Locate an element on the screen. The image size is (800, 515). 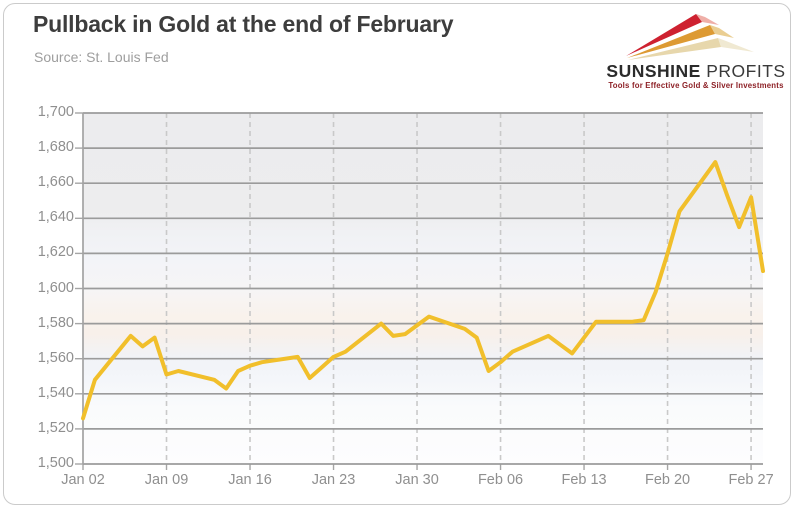
x-tick-label: Feb 20 is located at coordinates (667, 480).